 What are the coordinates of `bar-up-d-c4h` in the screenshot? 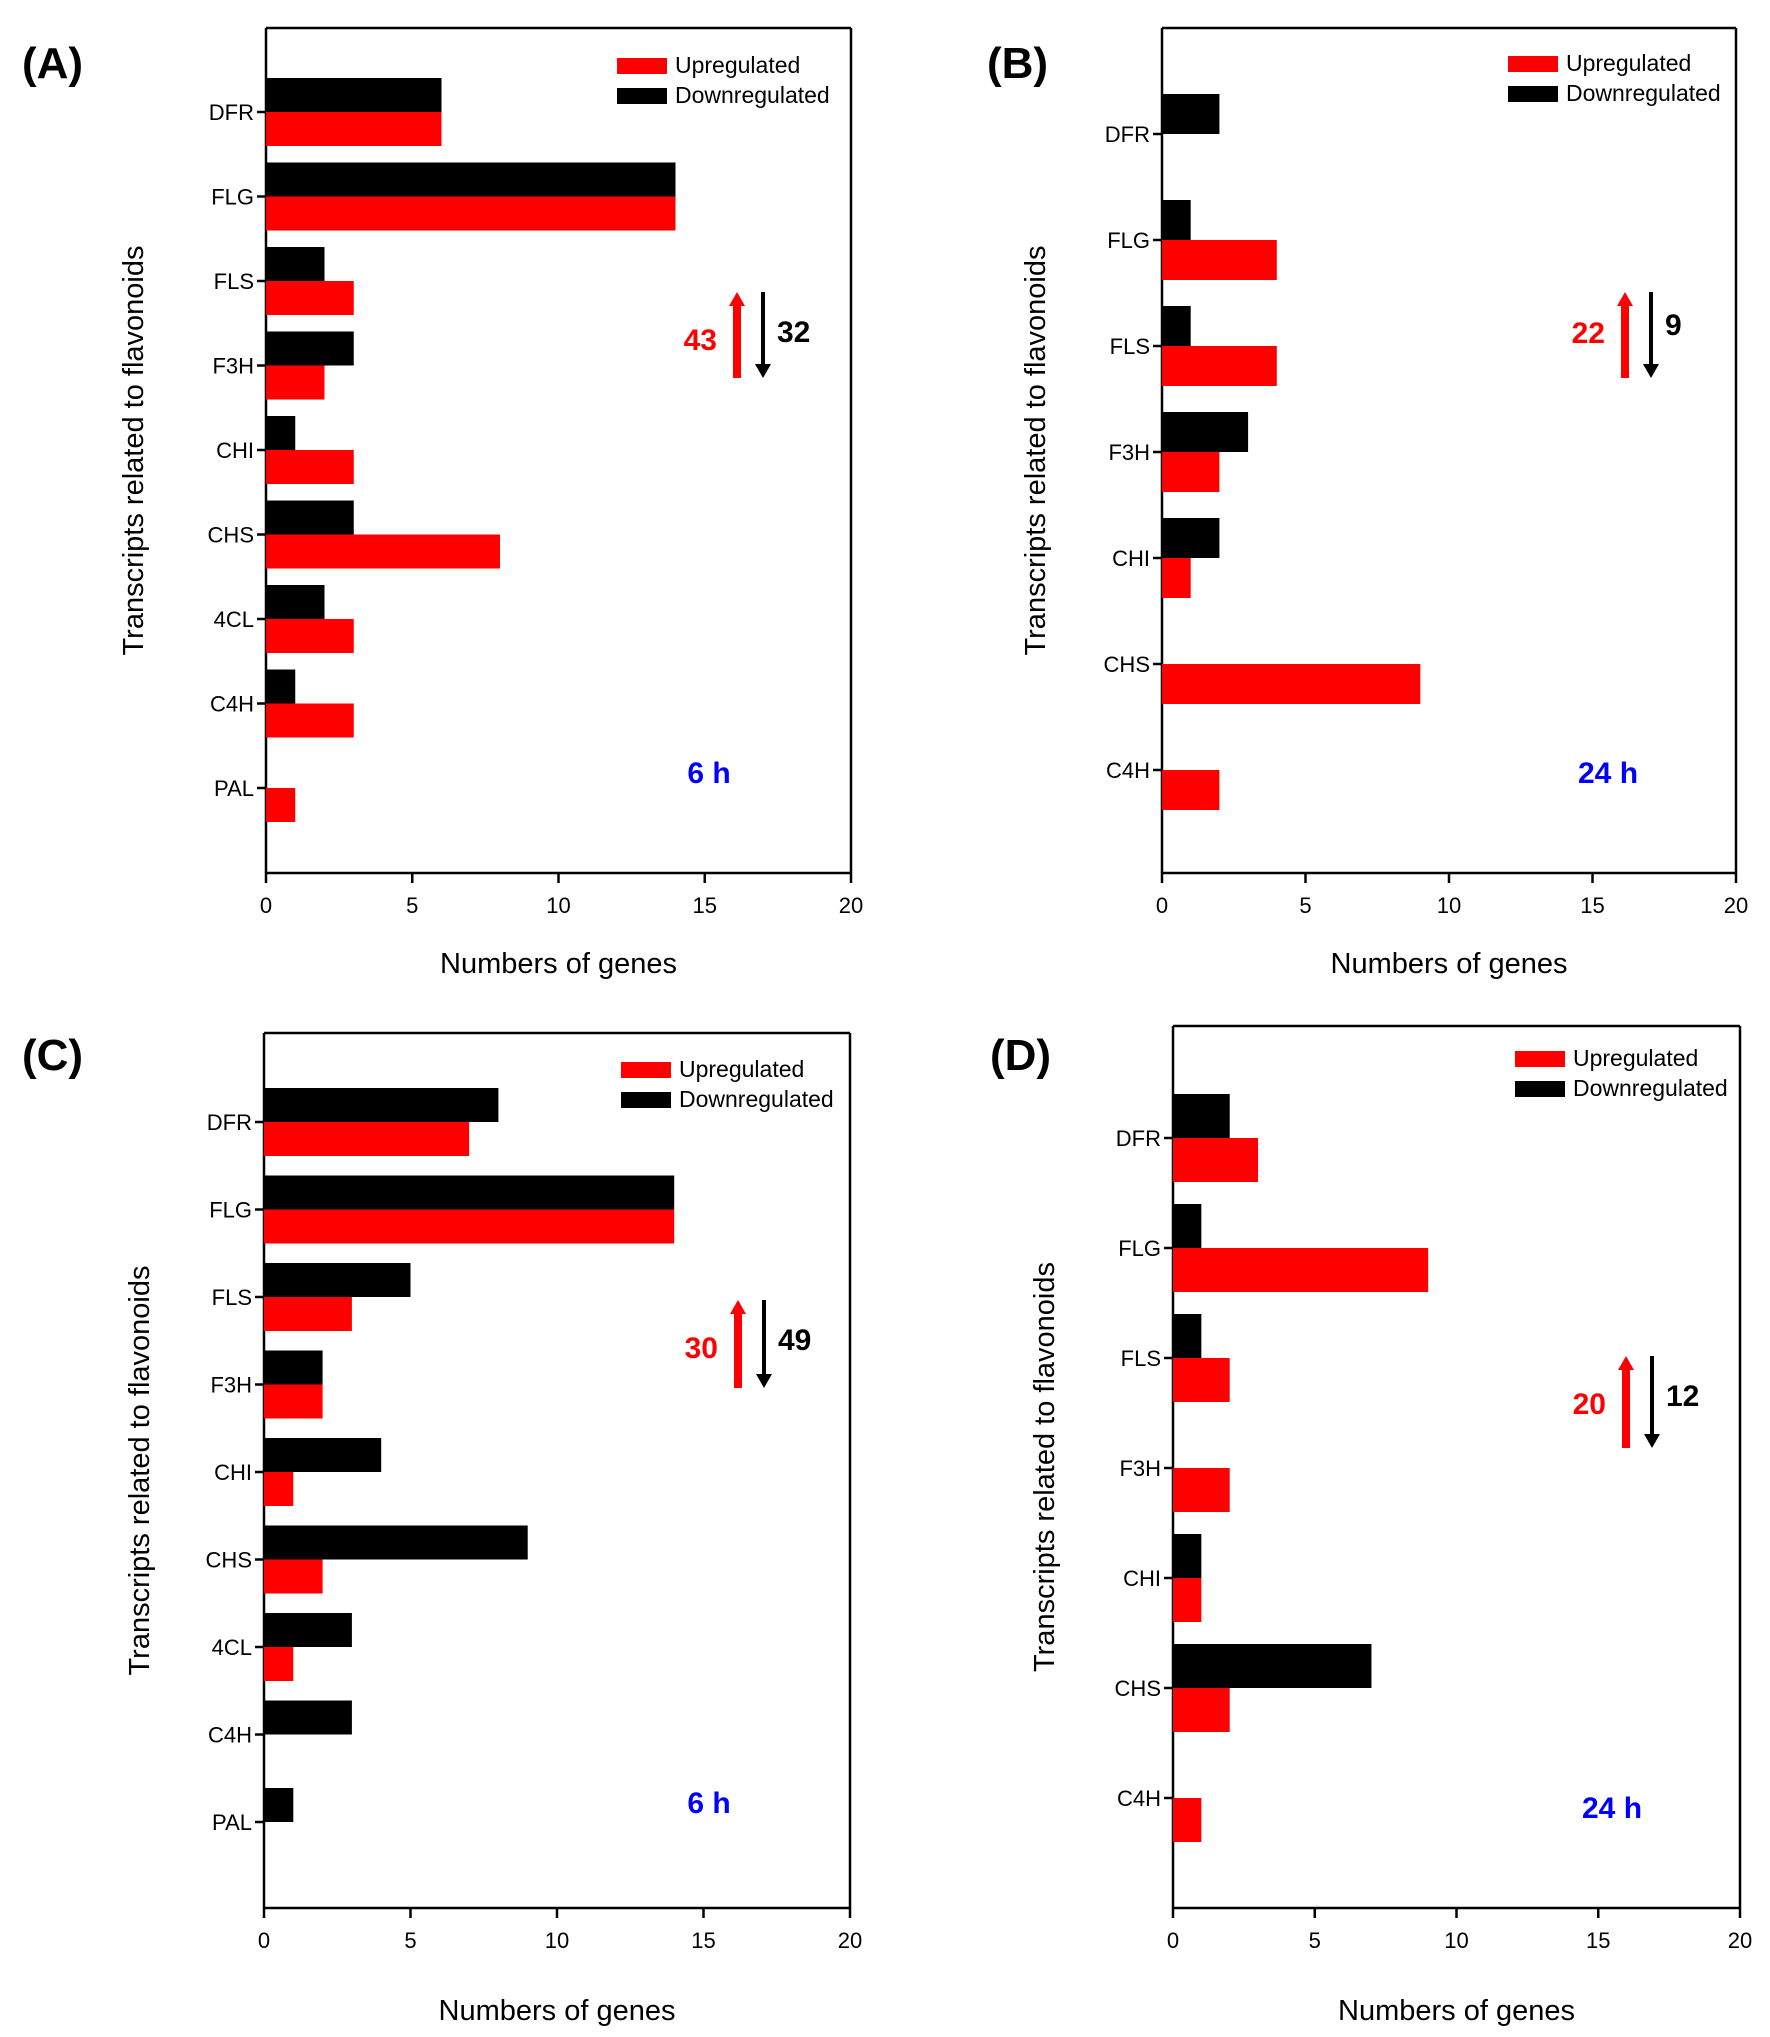 It's located at (1187, 1820).